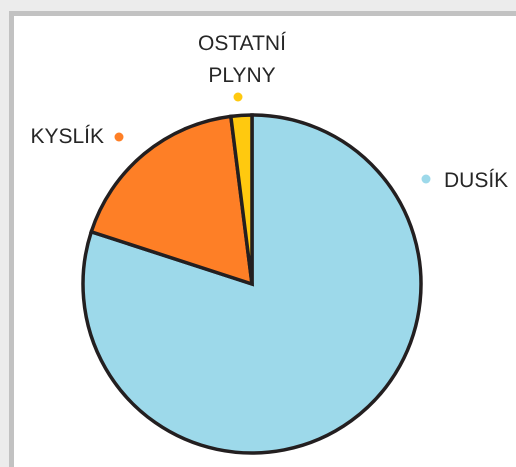 This screenshot has height=467, width=516. I want to click on slice-label: OSTATNÍ PLYNY, so click(242, 59).